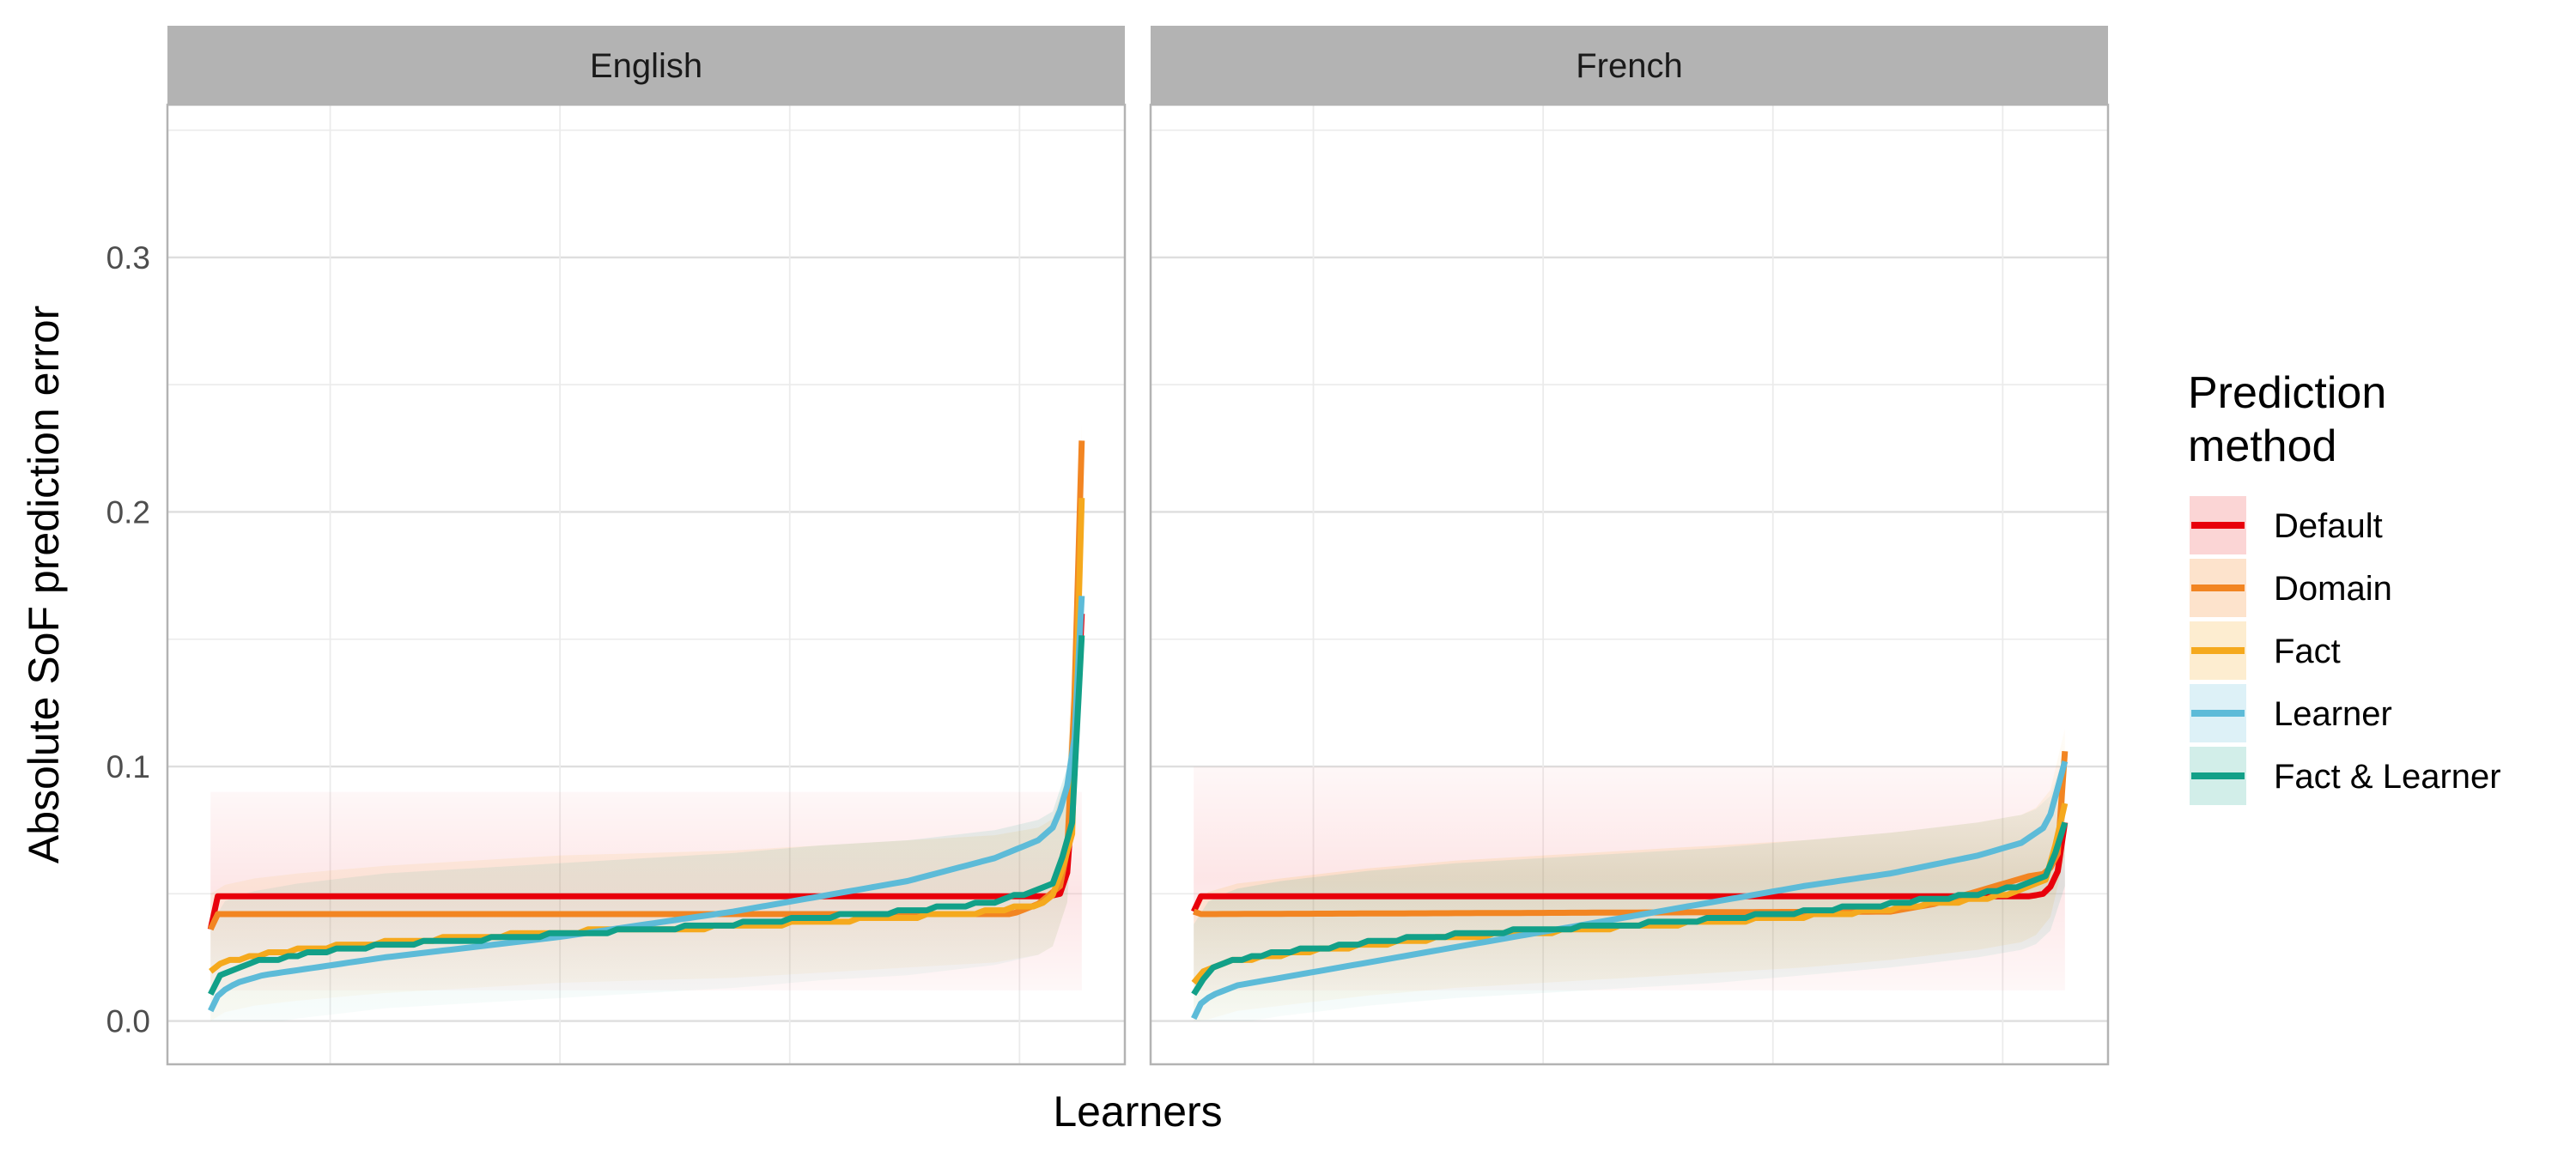 The height and width of the screenshot is (1163, 2576). Describe the element at coordinates (2333, 589) in the screenshot. I see `legend-label: Domain` at that location.